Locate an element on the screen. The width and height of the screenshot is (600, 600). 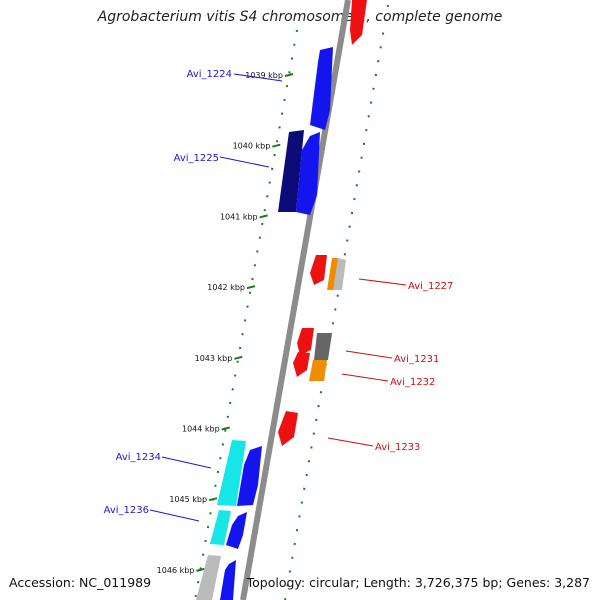
gene-label: Avi_1233 is located at coordinates (397, 447).